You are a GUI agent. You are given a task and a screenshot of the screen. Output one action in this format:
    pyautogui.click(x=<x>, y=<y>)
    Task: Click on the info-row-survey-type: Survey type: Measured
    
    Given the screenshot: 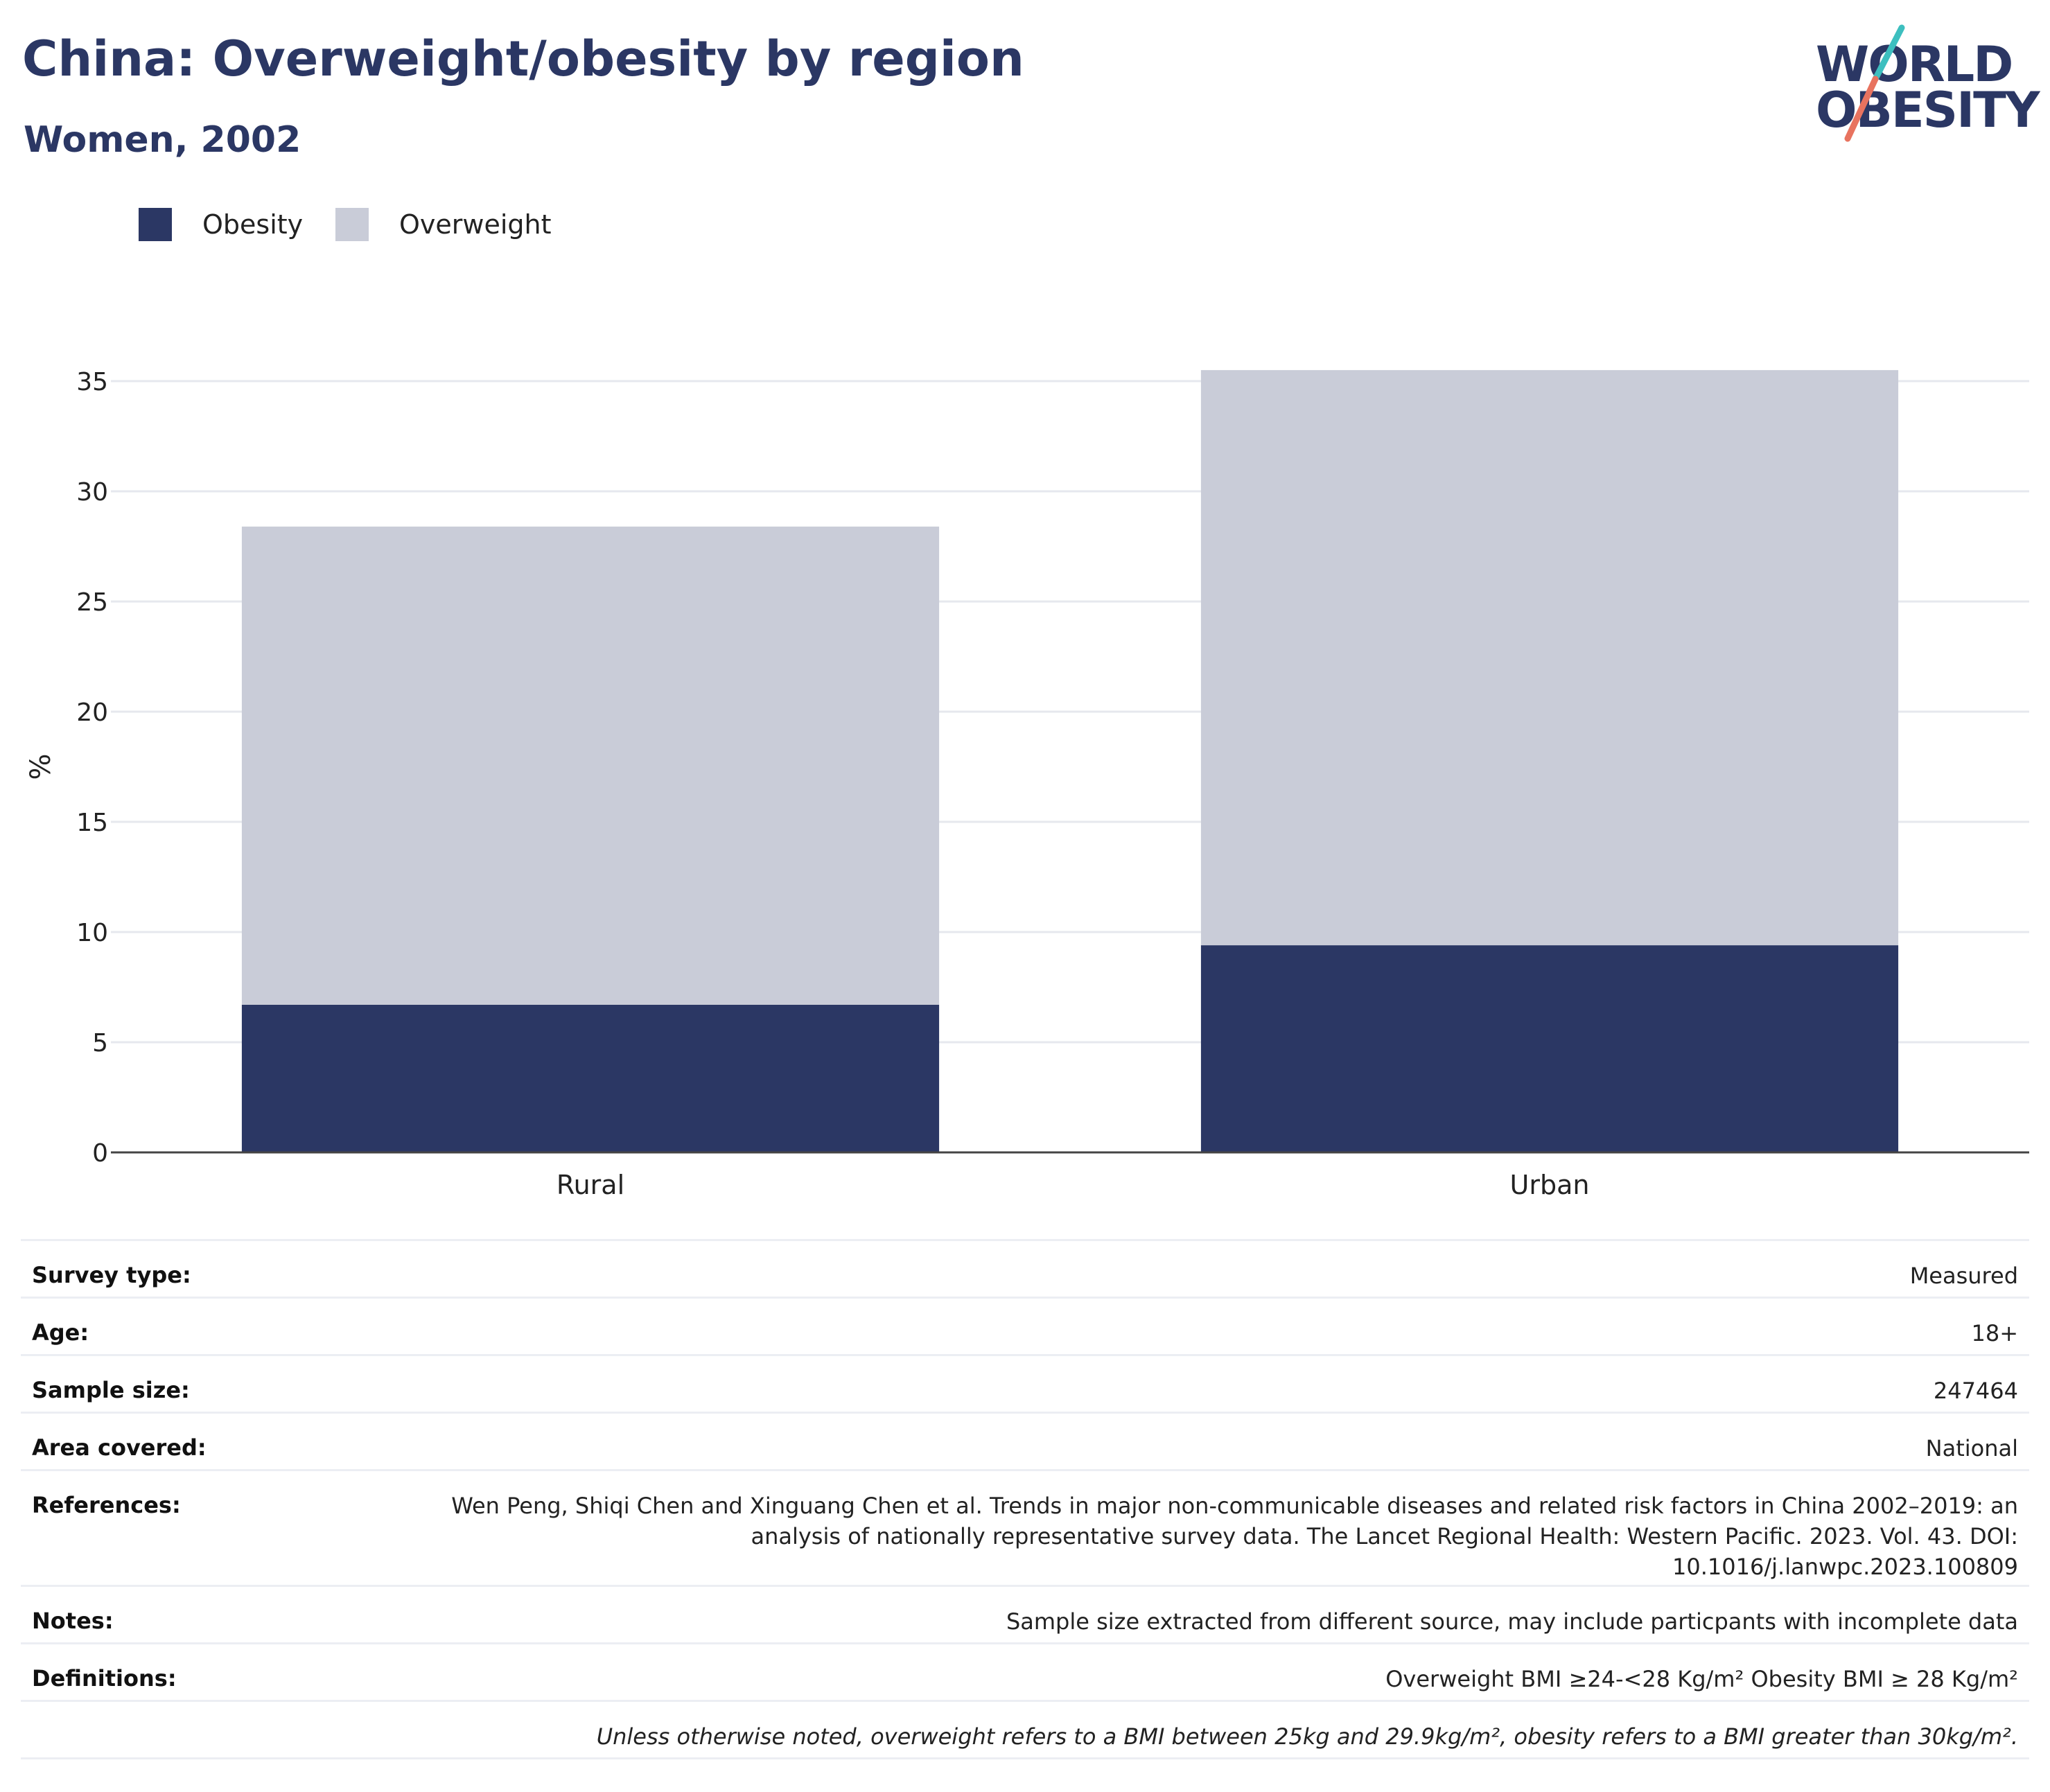 What is the action you would take?
    pyautogui.click(x=1025, y=1268)
    